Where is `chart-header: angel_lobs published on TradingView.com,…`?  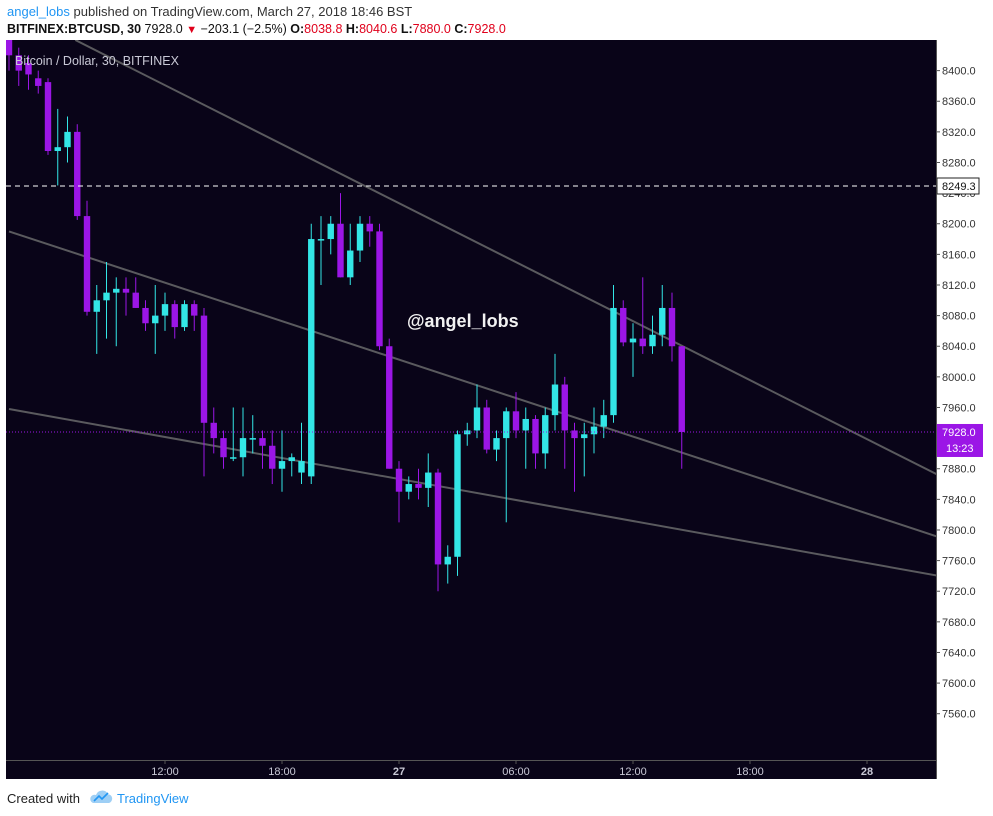
chart-header: angel_lobs published on TradingView.com,… is located at coordinates (496, 20).